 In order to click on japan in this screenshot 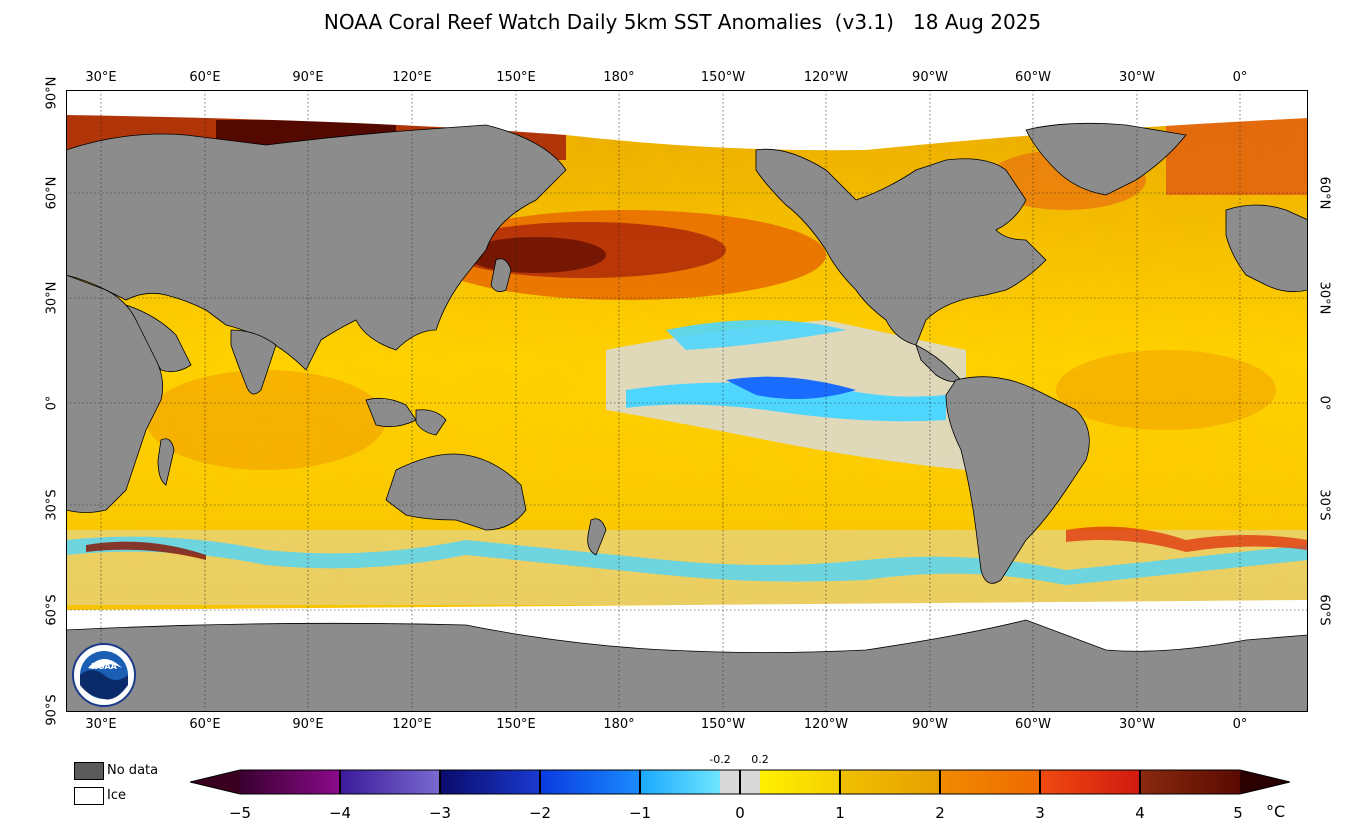, I will do `click(501, 275)`.